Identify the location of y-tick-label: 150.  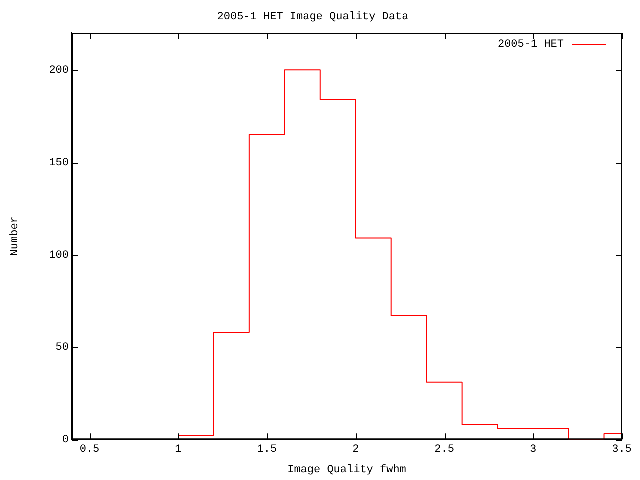
(59, 163).